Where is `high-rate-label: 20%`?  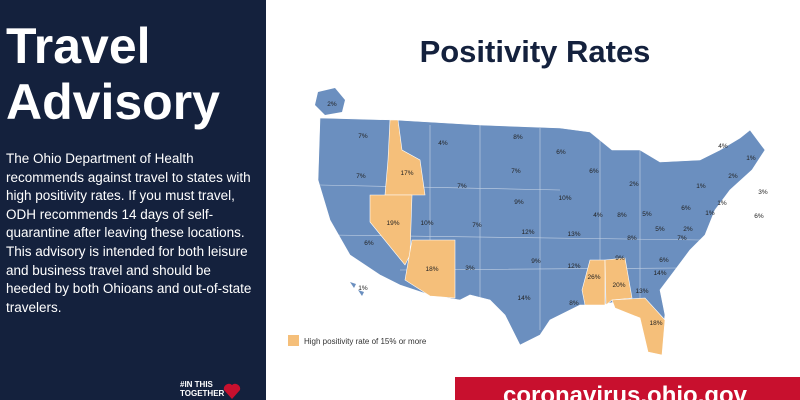 high-rate-label: 20% is located at coordinates (618, 285).